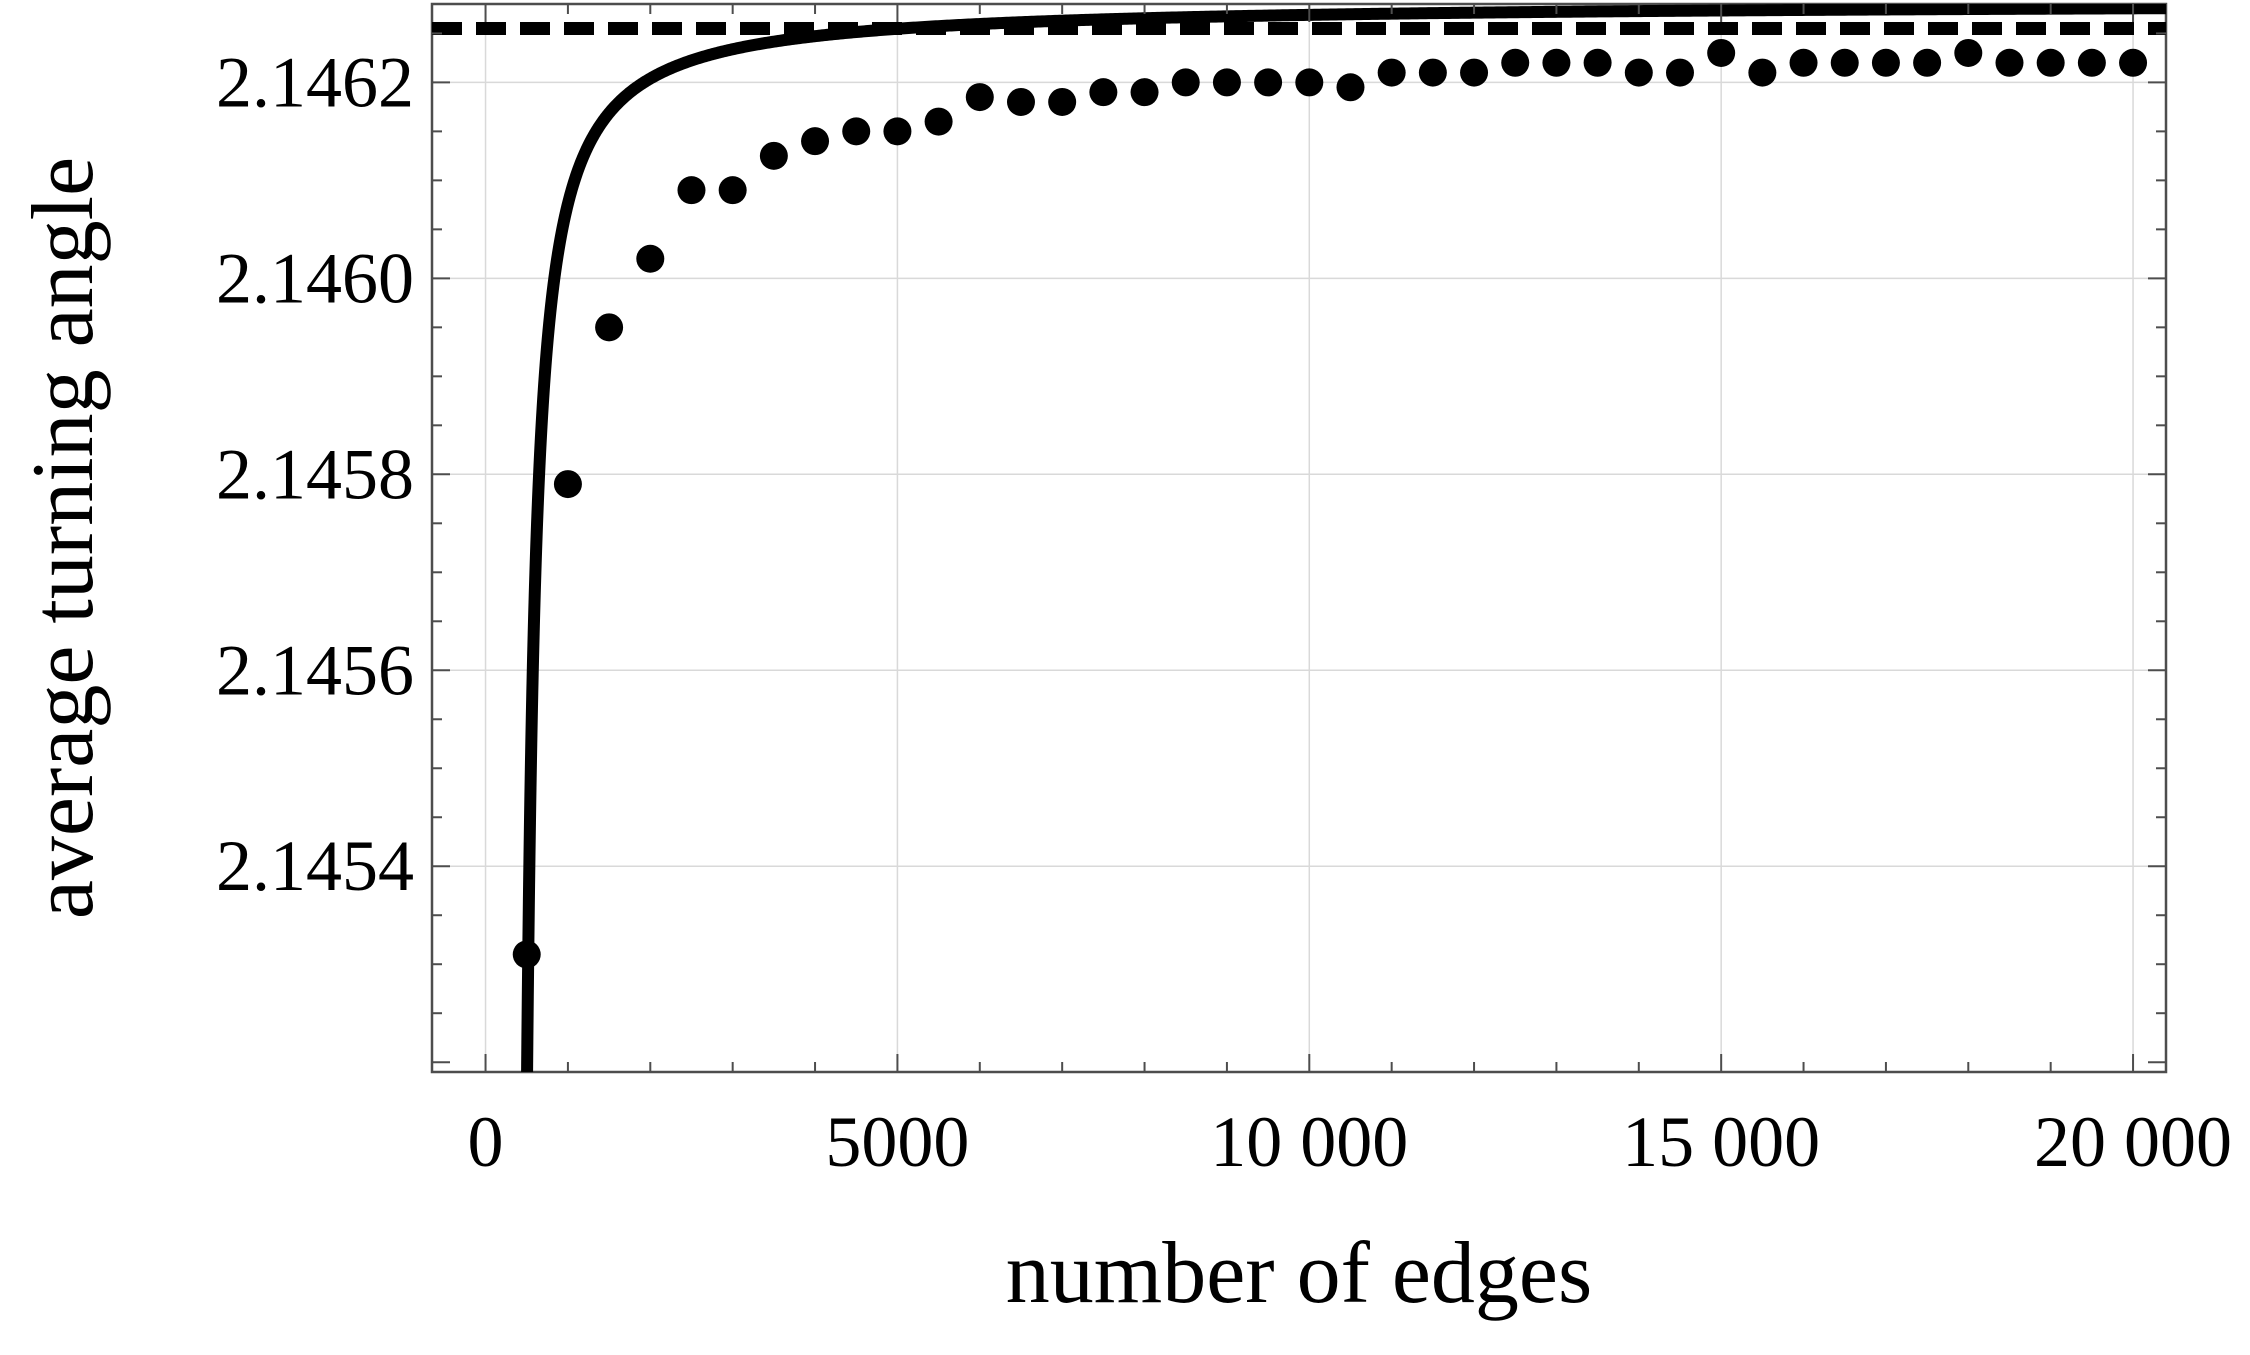  Describe the element at coordinates (2133, 1142) in the screenshot. I see `x-tick-label-4: 20 000` at that location.